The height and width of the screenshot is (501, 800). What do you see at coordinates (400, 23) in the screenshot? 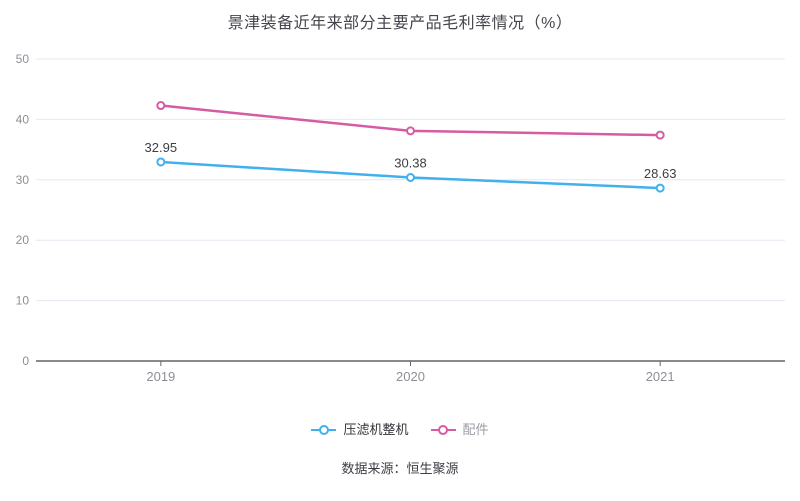
I see `chart-title: 景津装备近年来部分主要产品毛利率情况（%）` at bounding box center [400, 23].